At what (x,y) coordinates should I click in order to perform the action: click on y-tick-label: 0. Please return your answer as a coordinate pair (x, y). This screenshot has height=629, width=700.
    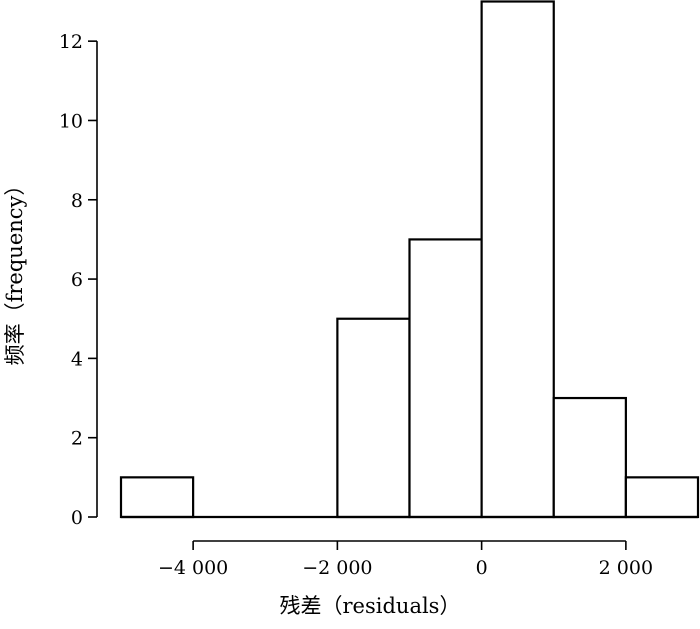
    Looking at the image, I should click on (77, 518).